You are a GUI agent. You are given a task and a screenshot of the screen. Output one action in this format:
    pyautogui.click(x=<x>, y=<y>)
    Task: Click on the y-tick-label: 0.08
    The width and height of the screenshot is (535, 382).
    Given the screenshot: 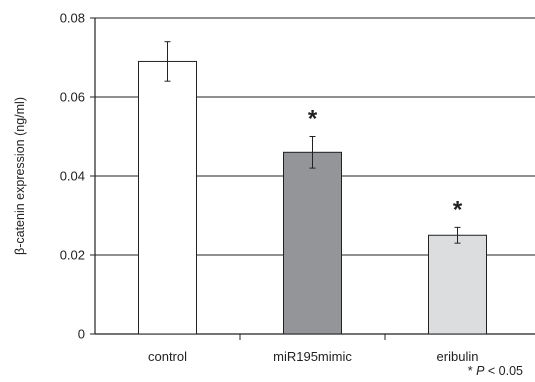 What is the action you would take?
    pyautogui.click(x=72, y=18)
    